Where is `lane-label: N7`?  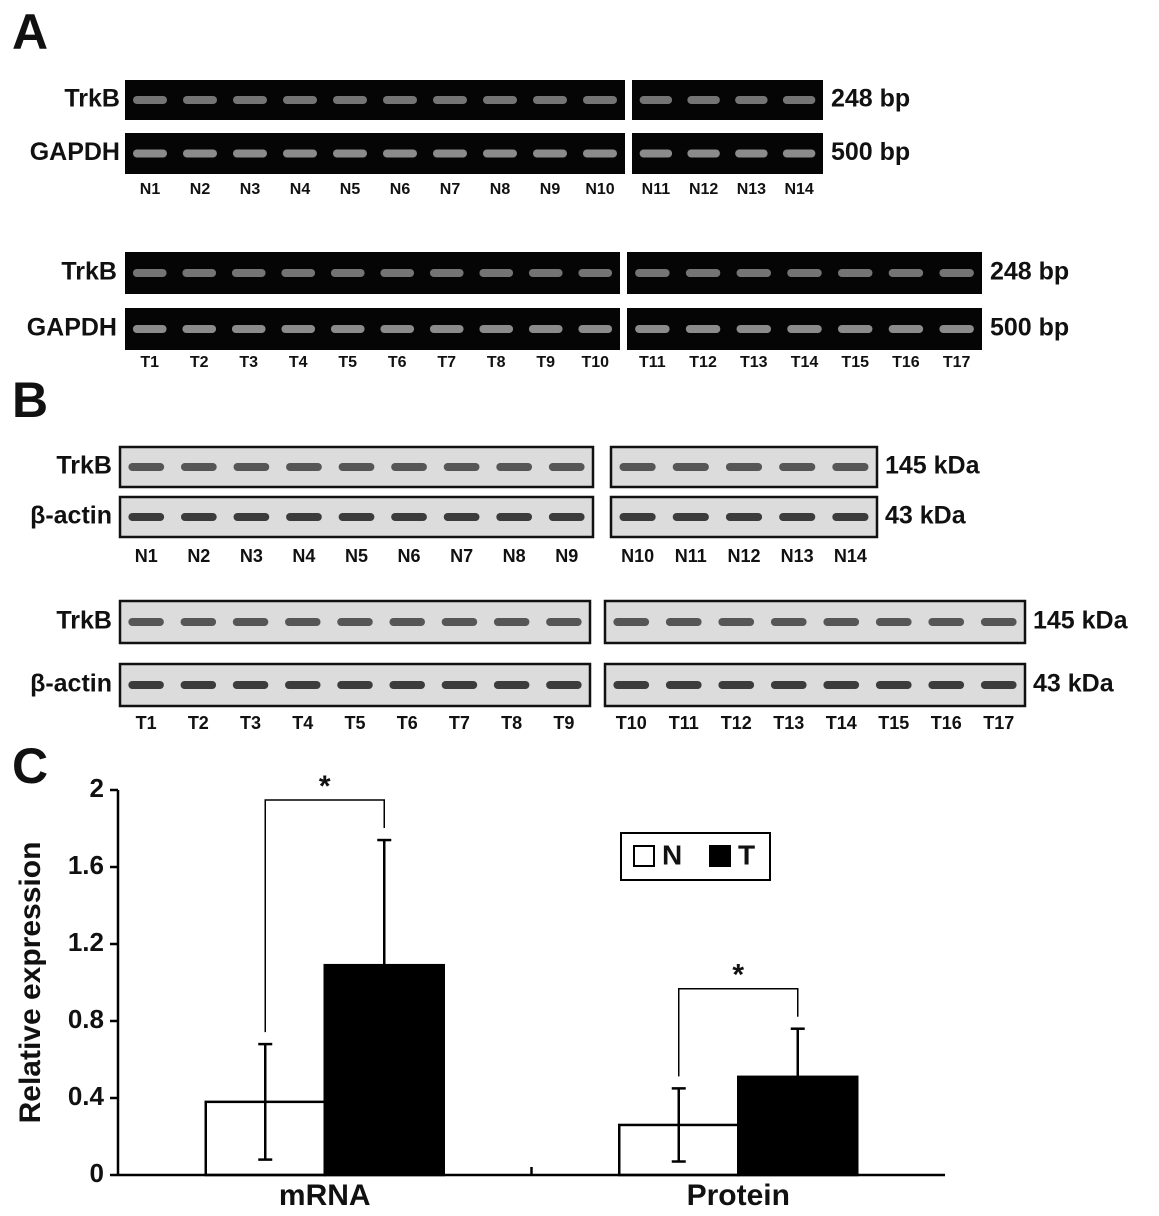 lane-label: N7 is located at coordinates (461, 556).